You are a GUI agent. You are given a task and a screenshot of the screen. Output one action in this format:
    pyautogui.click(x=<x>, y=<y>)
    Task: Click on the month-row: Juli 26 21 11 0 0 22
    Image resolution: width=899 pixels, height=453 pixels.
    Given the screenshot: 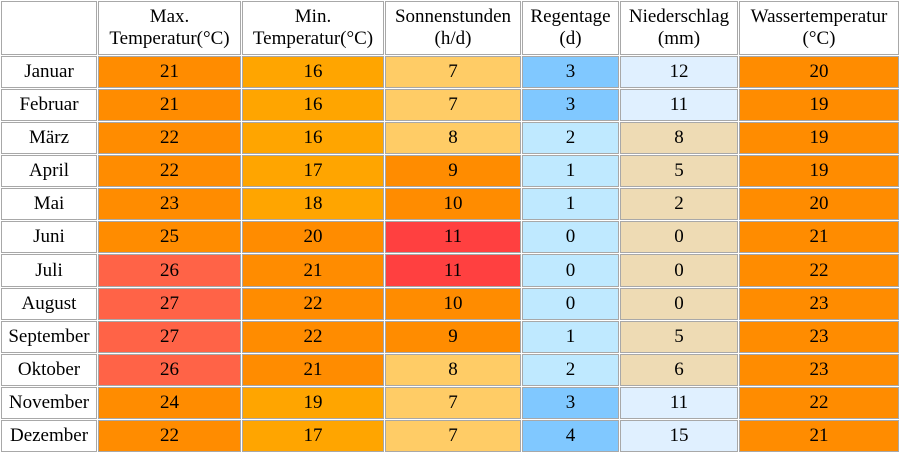 What is the action you would take?
    pyautogui.click(x=450, y=270)
    